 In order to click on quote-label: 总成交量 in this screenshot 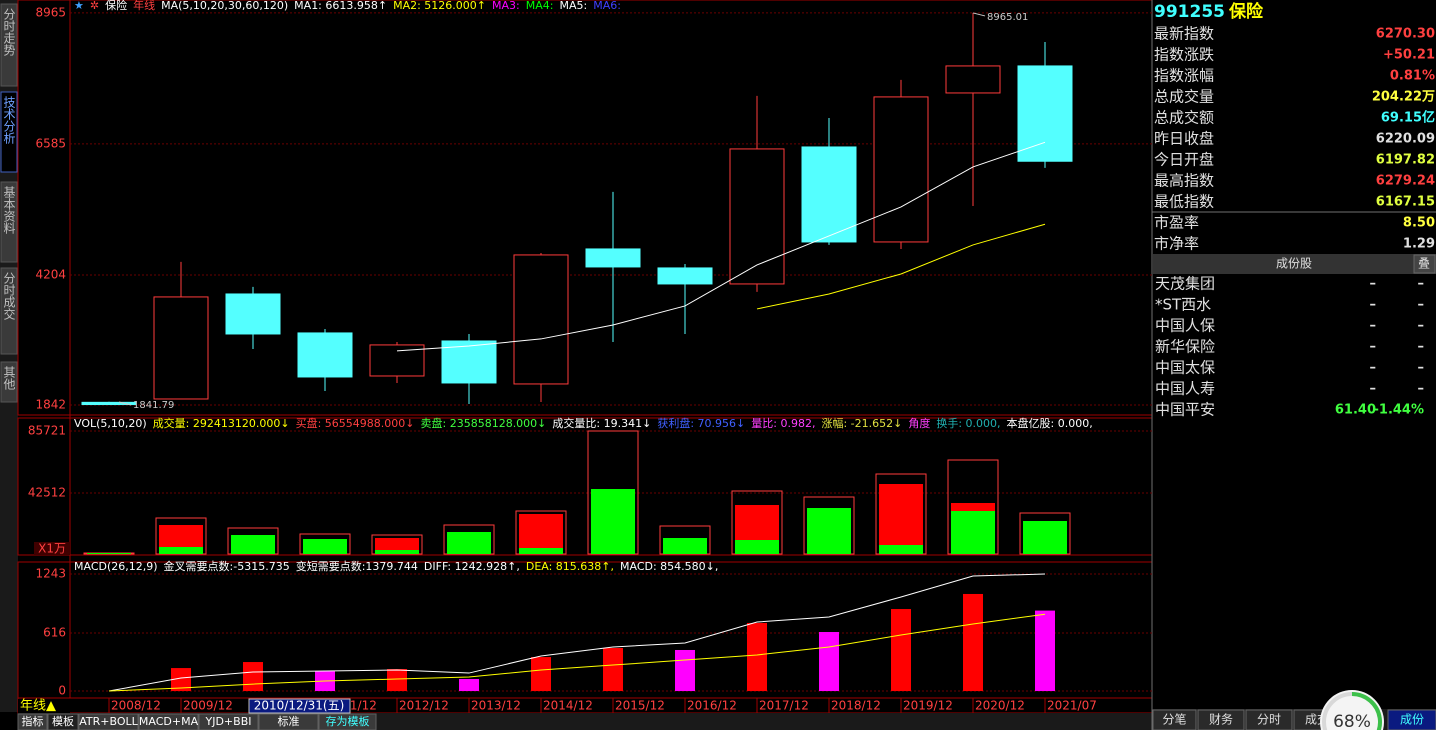, I will do `click(1184, 97)`.